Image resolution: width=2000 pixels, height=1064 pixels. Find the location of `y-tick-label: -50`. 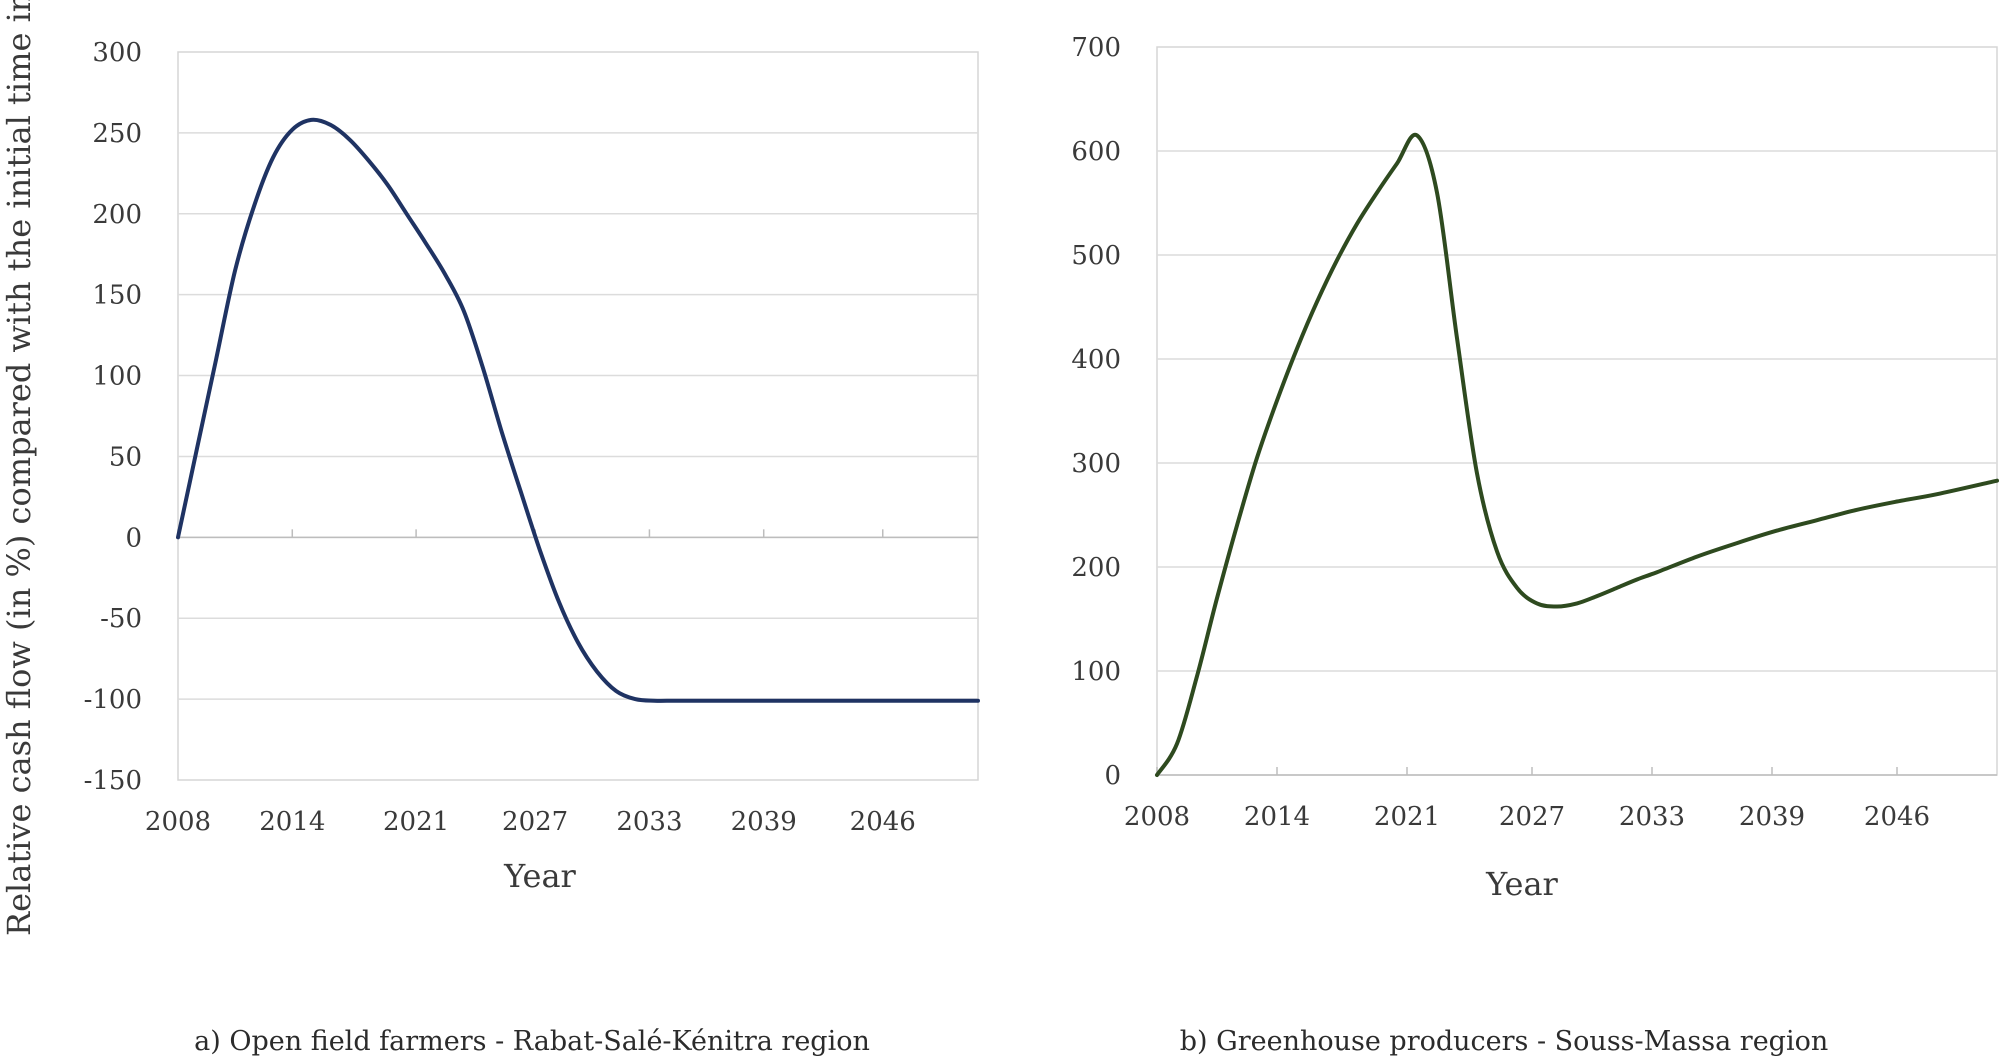

y-tick-label: -50 is located at coordinates (121, 619).